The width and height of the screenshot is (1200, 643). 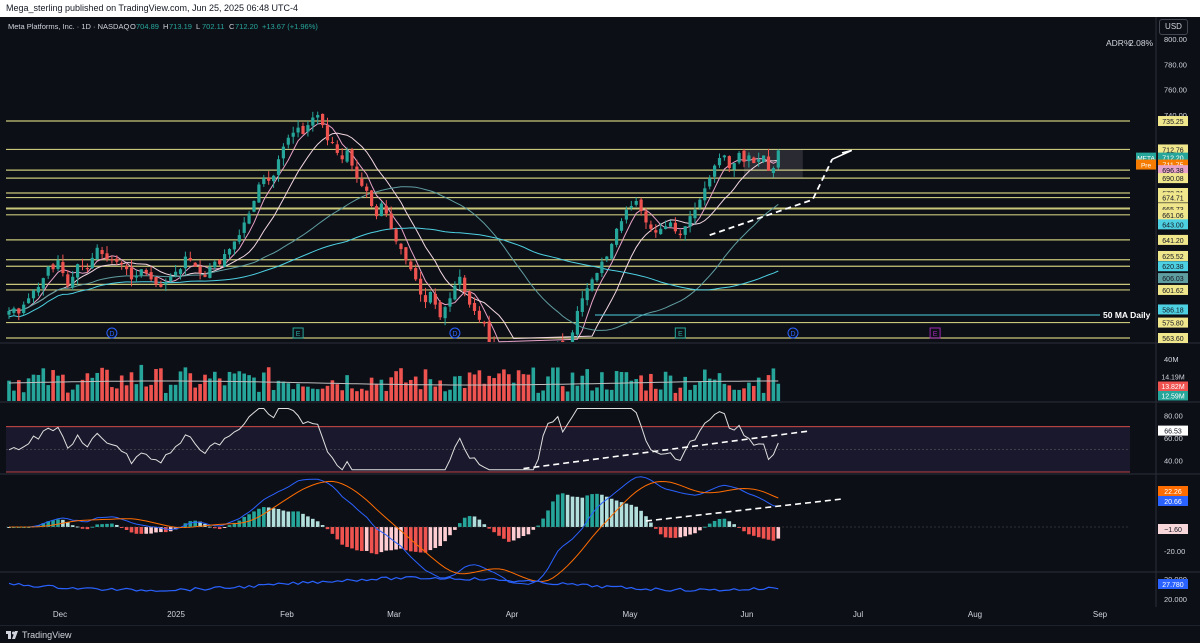 What do you see at coordinates (793, 333) in the screenshot?
I see `dividend-marker` at bounding box center [793, 333].